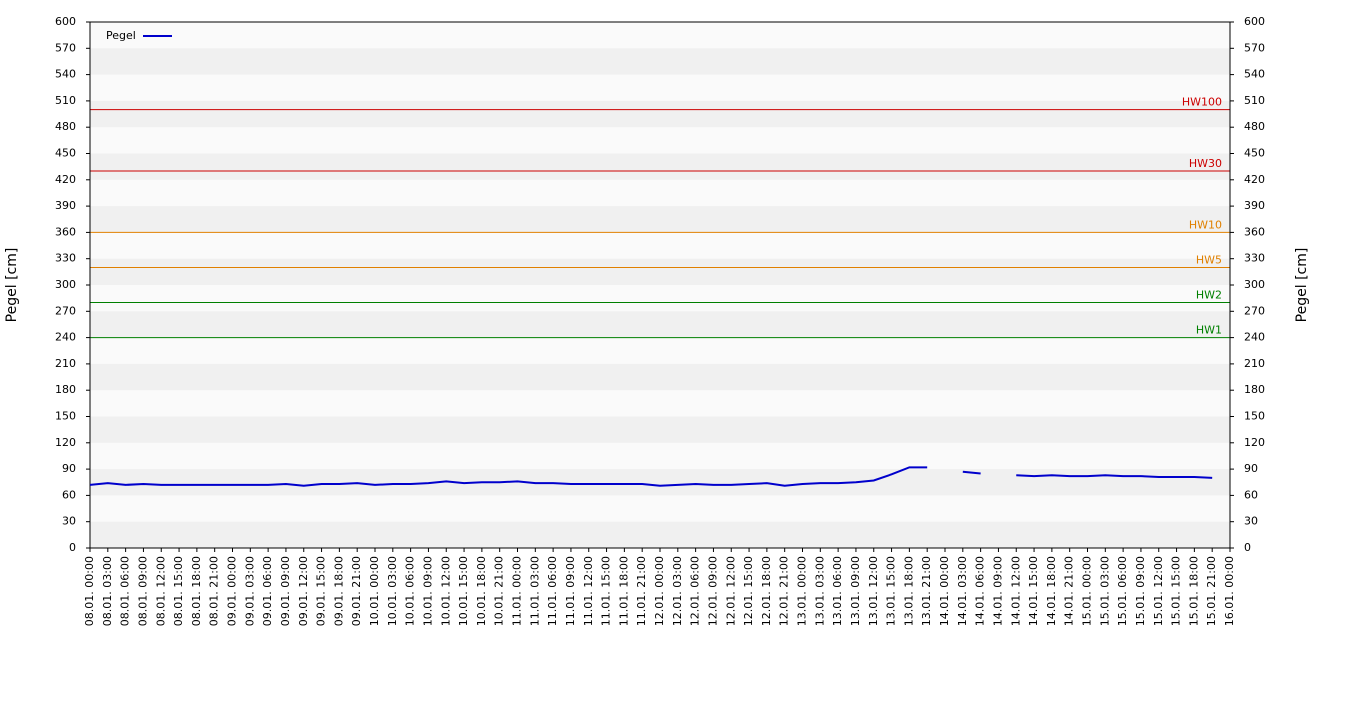 This screenshot has height=704, width=1350. Describe the element at coordinates (1254, 258) in the screenshot. I see `y2-tick-label: 330` at that location.